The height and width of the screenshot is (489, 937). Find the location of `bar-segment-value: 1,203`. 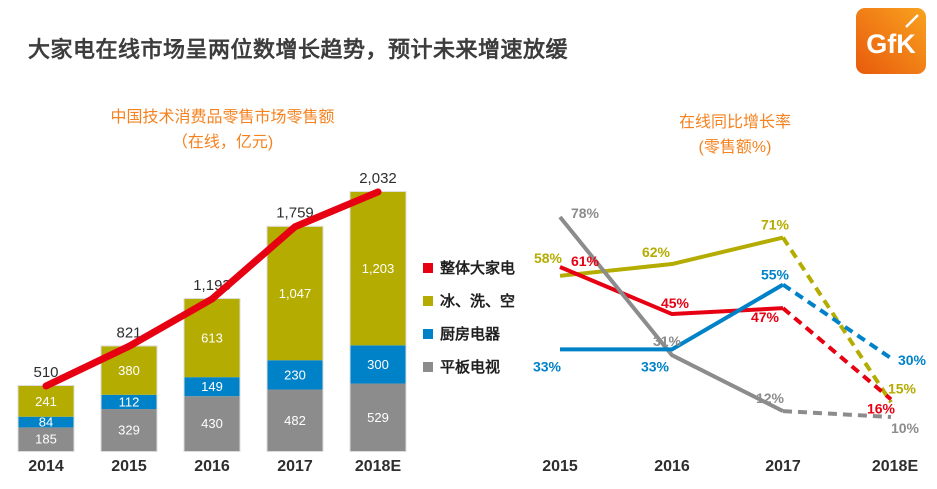

bar-segment-value: 1,203 is located at coordinates (378, 268).